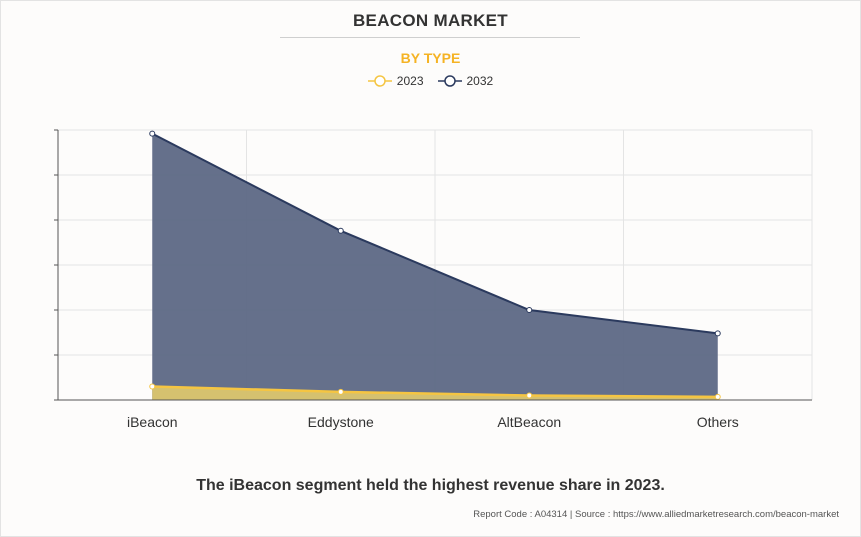 This screenshot has width=861, height=537. I want to click on legend: 2023 2032, so click(430, 81).